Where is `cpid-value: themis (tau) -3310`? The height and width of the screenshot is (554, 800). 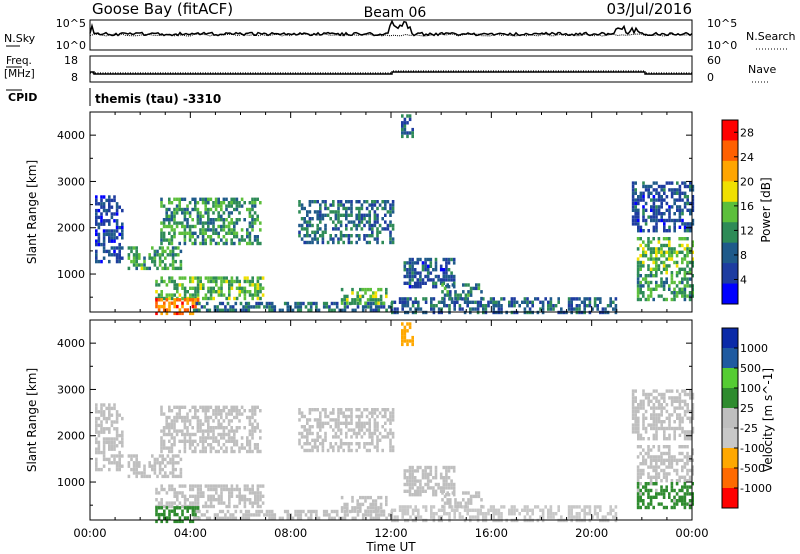 cpid-value: themis (tau) -3310 is located at coordinates (158, 99).